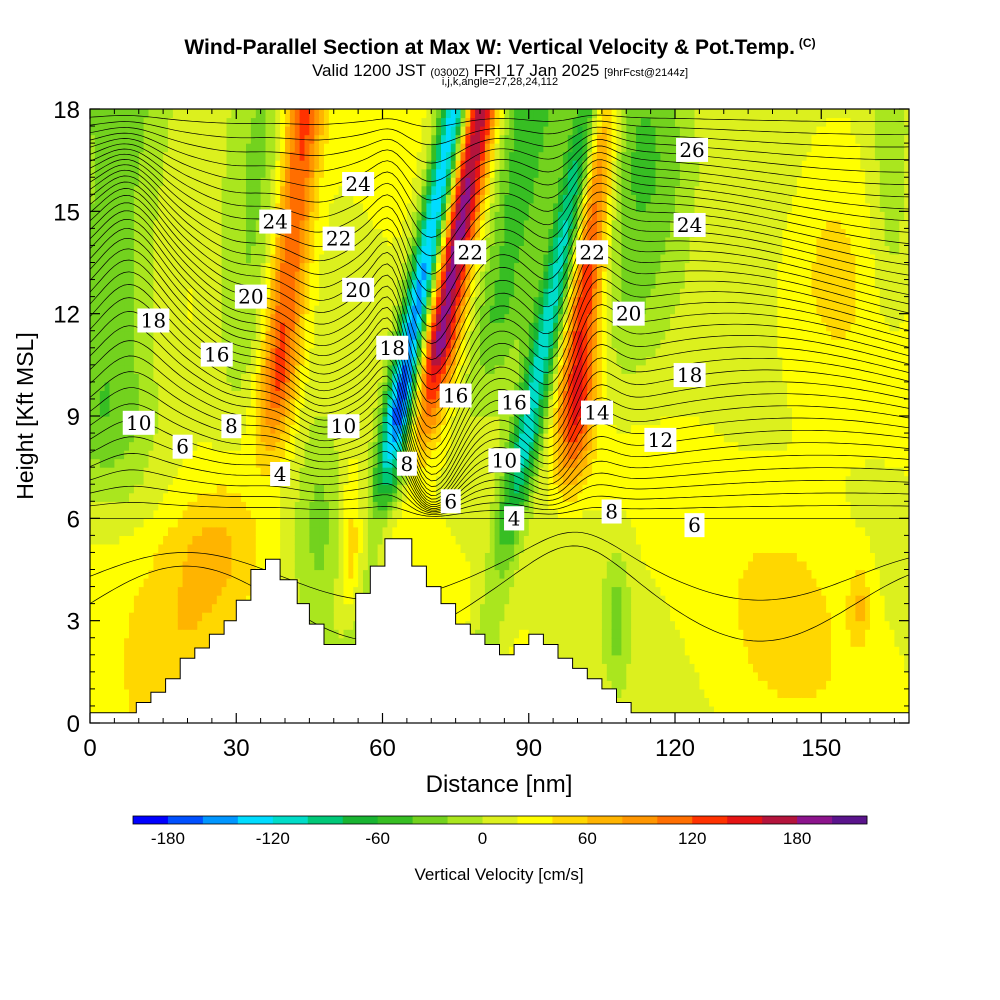 This screenshot has height=1000, width=1000. What do you see at coordinates (596, 413) in the screenshot?
I see `isentrope-label: 14` at bounding box center [596, 413].